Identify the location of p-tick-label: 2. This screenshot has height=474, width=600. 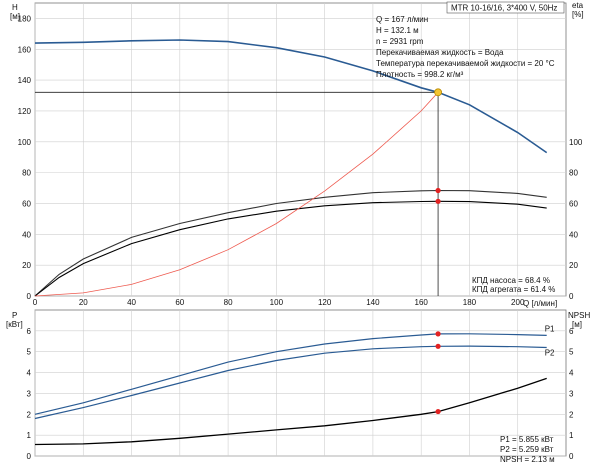
(29, 414).